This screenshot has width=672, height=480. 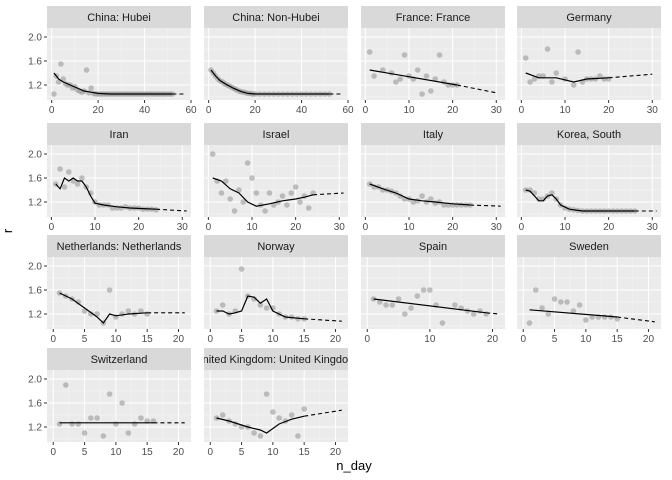 I want to click on x-tick-label: 60, so click(x=191, y=110).